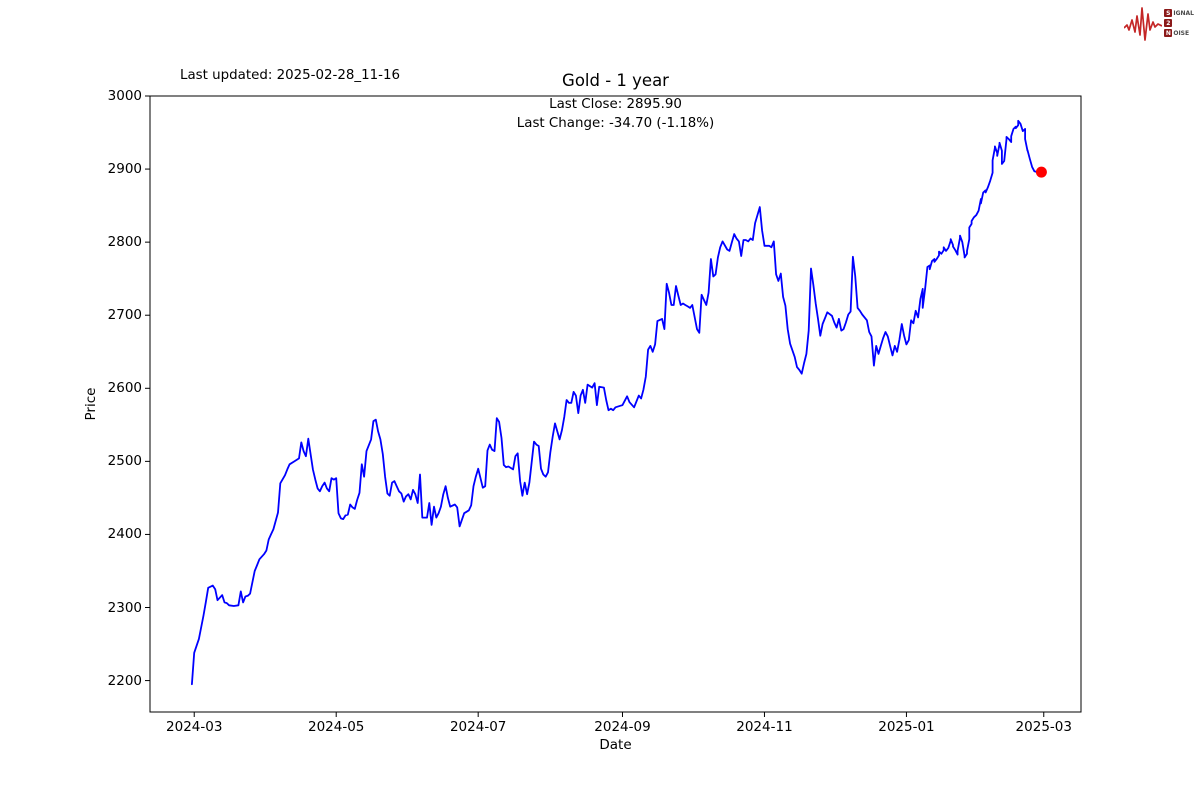  I want to click on x-tick-label: 2024-07, so click(478, 727).